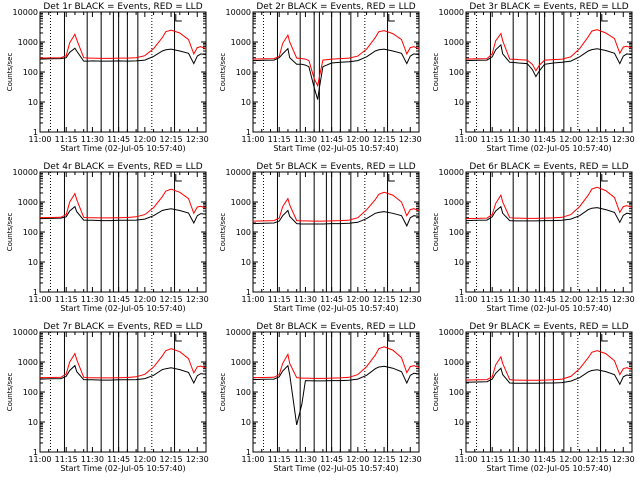 This screenshot has width=640, height=485. Describe the element at coordinates (548, 7) in the screenshot. I see `panel-title: Det 3r BLACK = Events, RED = LLD` at that location.